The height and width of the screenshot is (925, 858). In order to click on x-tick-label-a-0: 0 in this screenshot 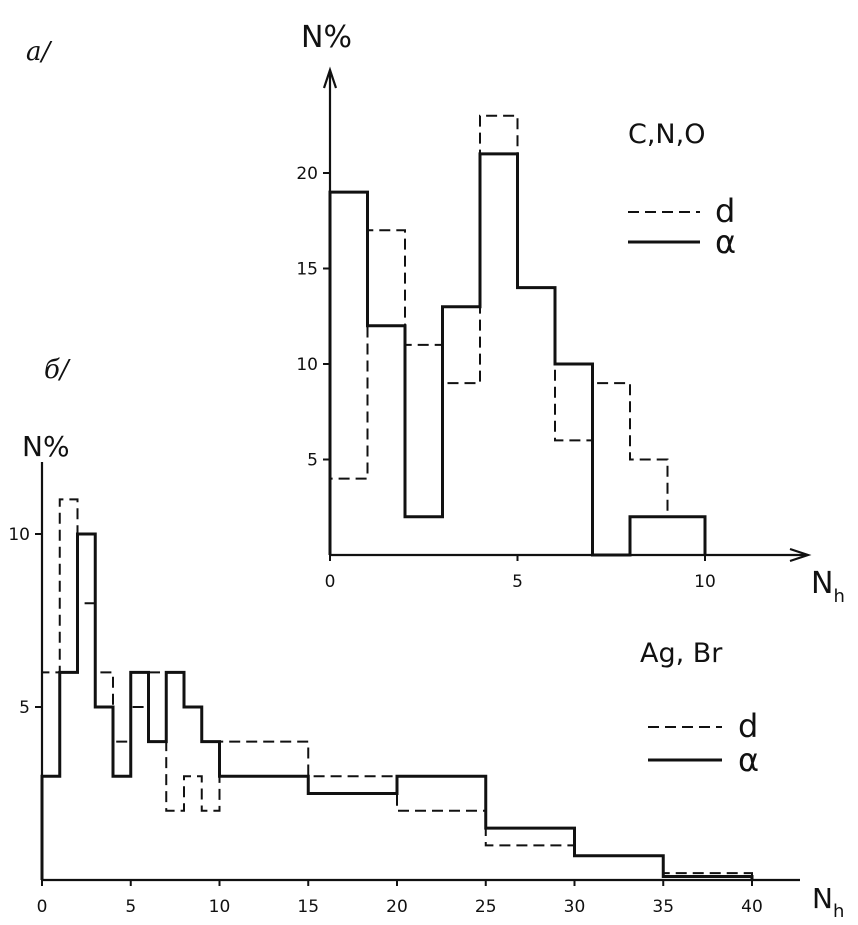, I will do `click(330, 582)`.